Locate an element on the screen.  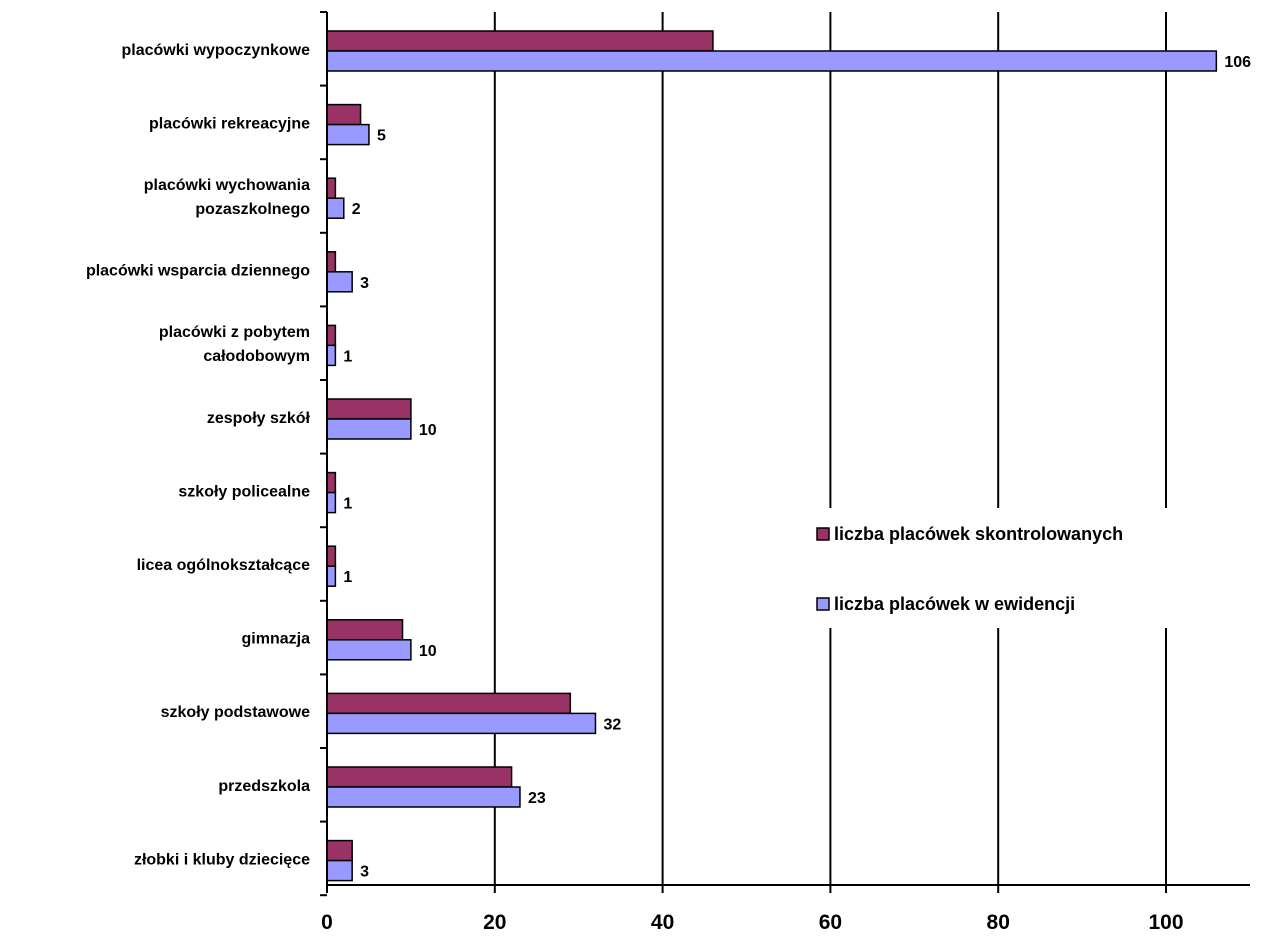
category-label: placówki wypoczynkowe is located at coordinates (216, 50).